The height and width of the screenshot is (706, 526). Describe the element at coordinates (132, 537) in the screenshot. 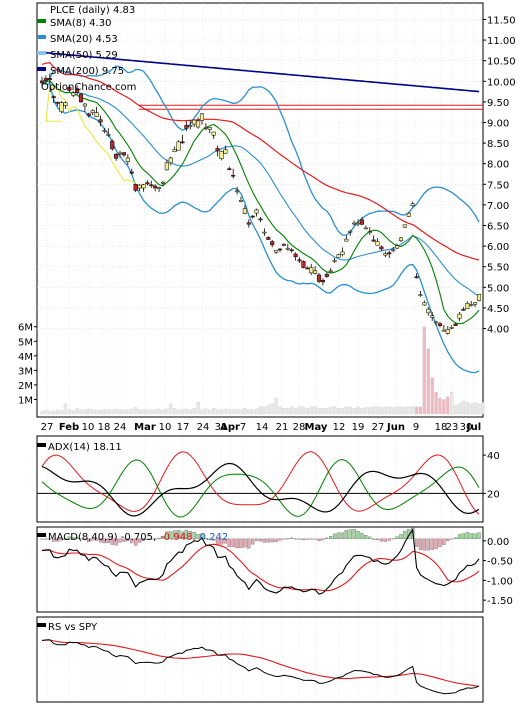

I see `macd-legend: MACD(8,40,9) -0.705, -0.948, 0.242` at that location.